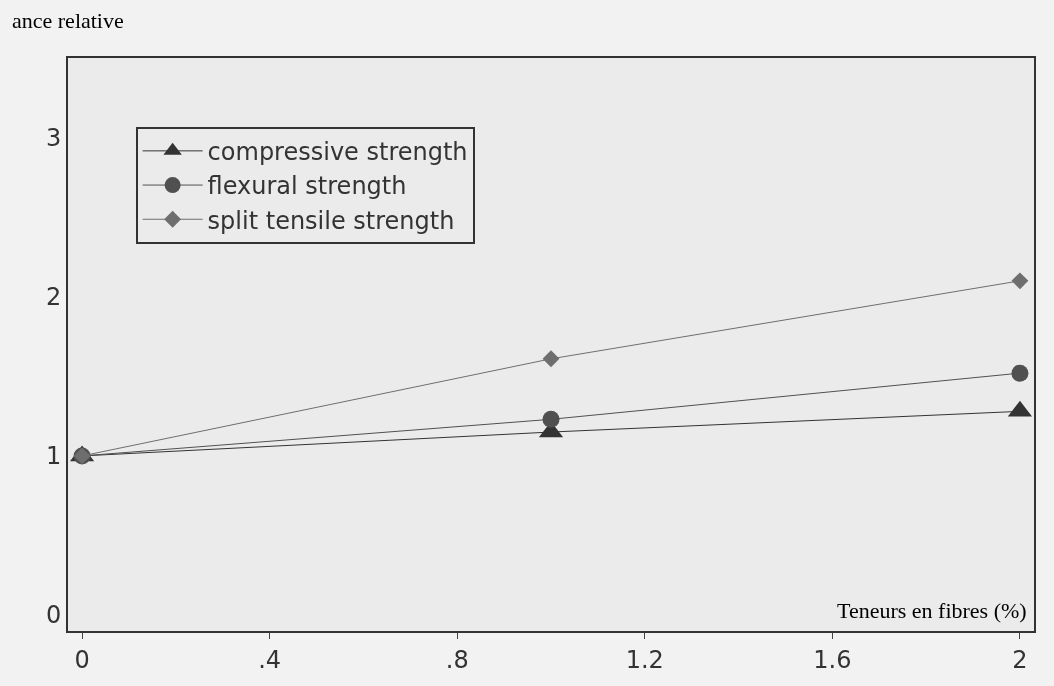  I want to click on y-tick-label: 1, so click(53, 456).